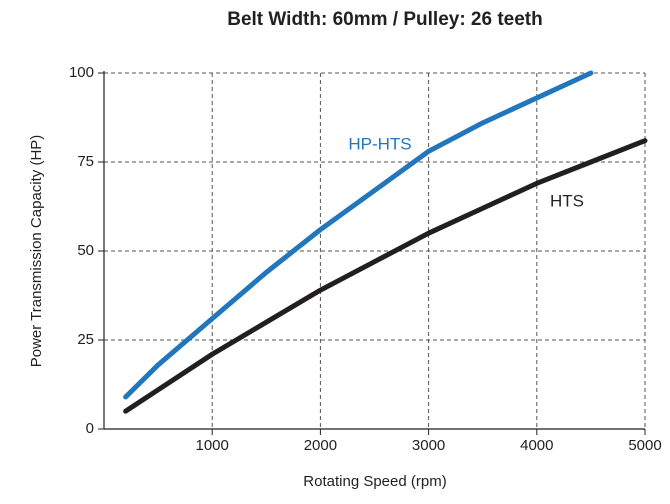 The image size is (670, 504). What do you see at coordinates (428, 445) in the screenshot?
I see `x-tick-label: 3000` at bounding box center [428, 445].